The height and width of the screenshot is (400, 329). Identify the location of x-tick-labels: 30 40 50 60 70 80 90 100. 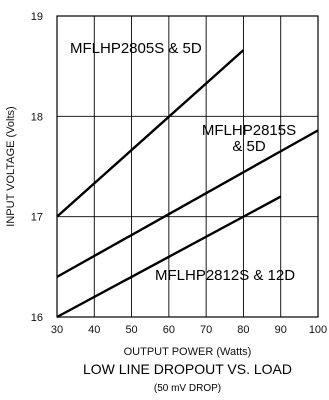
(189, 330).